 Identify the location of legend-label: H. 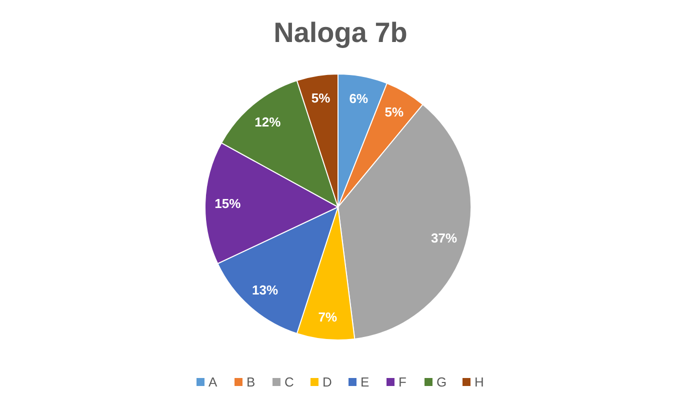
(479, 382).